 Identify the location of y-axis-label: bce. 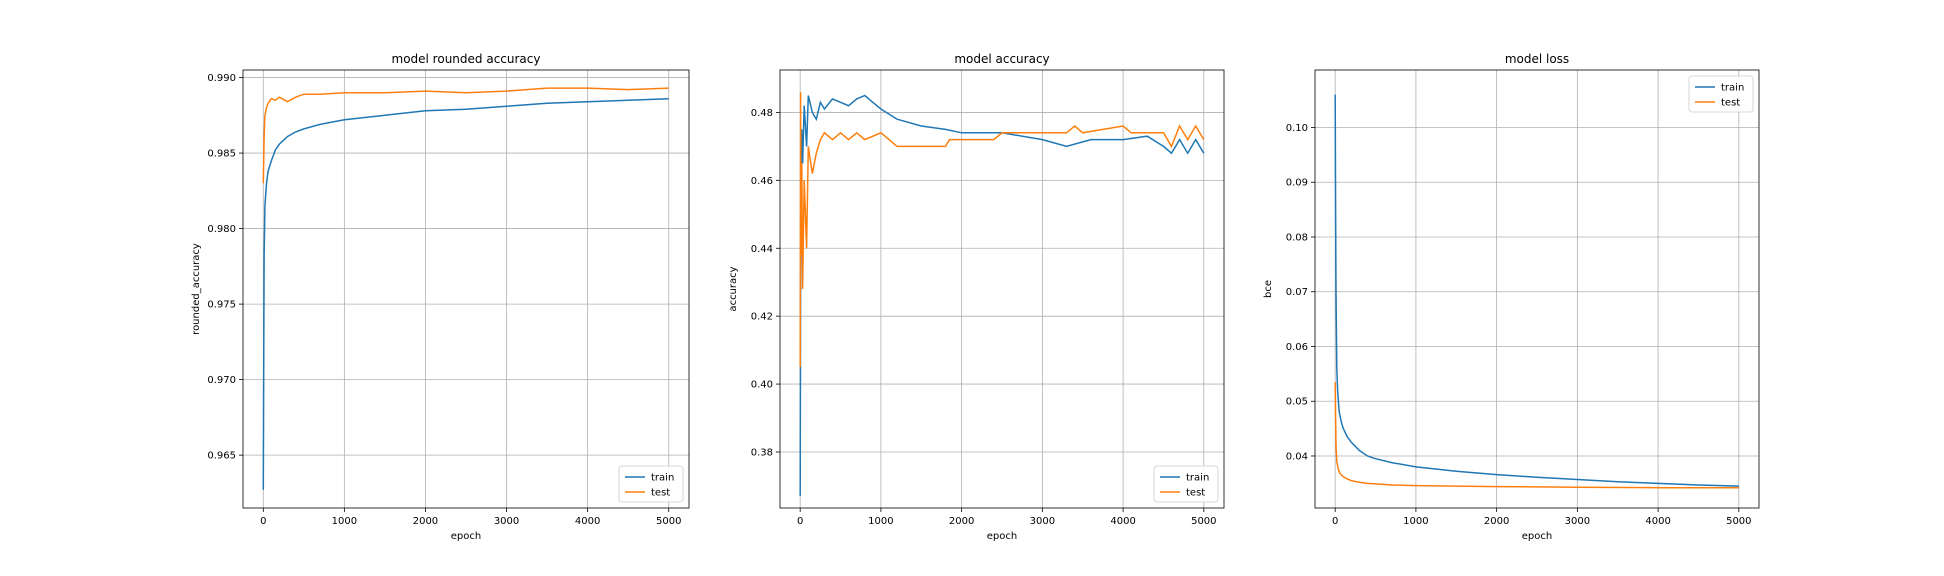
(1268, 289).